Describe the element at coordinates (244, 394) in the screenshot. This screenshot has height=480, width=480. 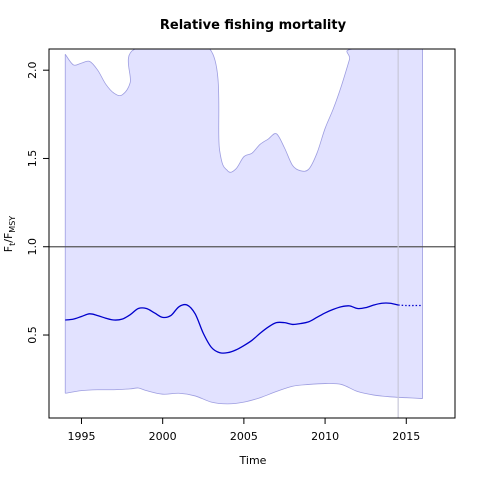
I see `lower-bound-line` at that location.